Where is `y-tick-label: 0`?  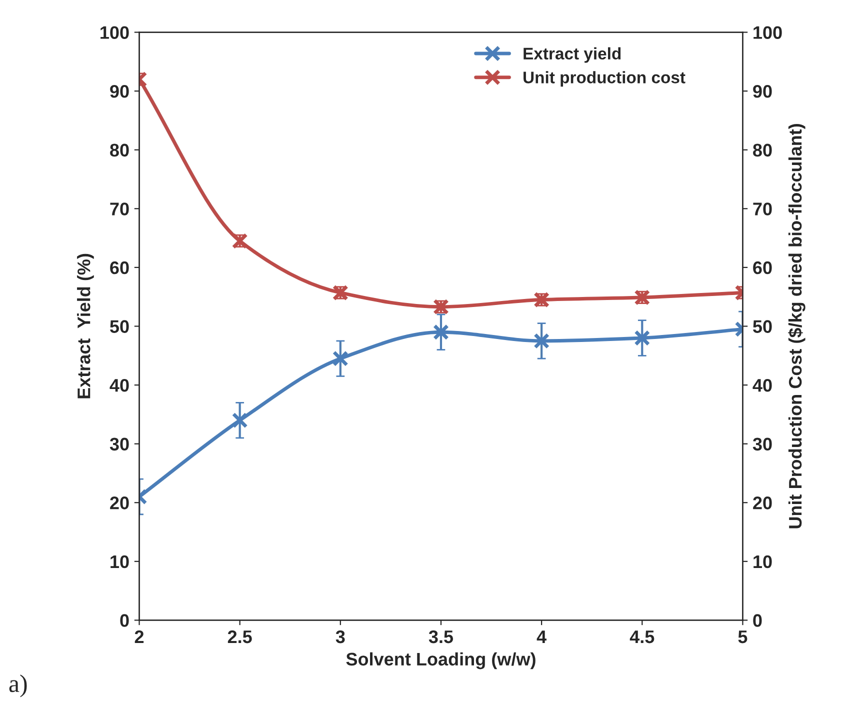
y-tick-label: 0 is located at coordinates (124, 620).